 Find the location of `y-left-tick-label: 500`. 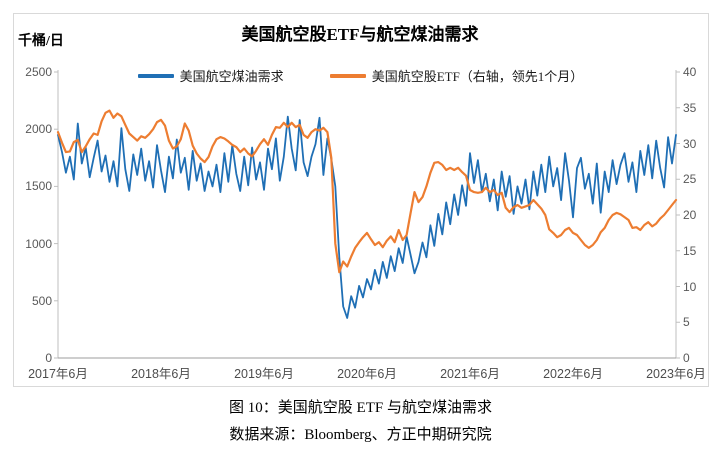

y-left-tick-label: 500 is located at coordinates (41, 300).